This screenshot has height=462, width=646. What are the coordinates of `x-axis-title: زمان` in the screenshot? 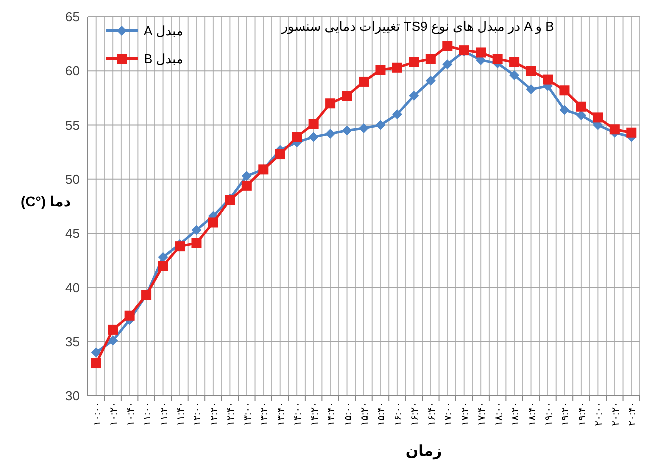 It's located at (424, 451).